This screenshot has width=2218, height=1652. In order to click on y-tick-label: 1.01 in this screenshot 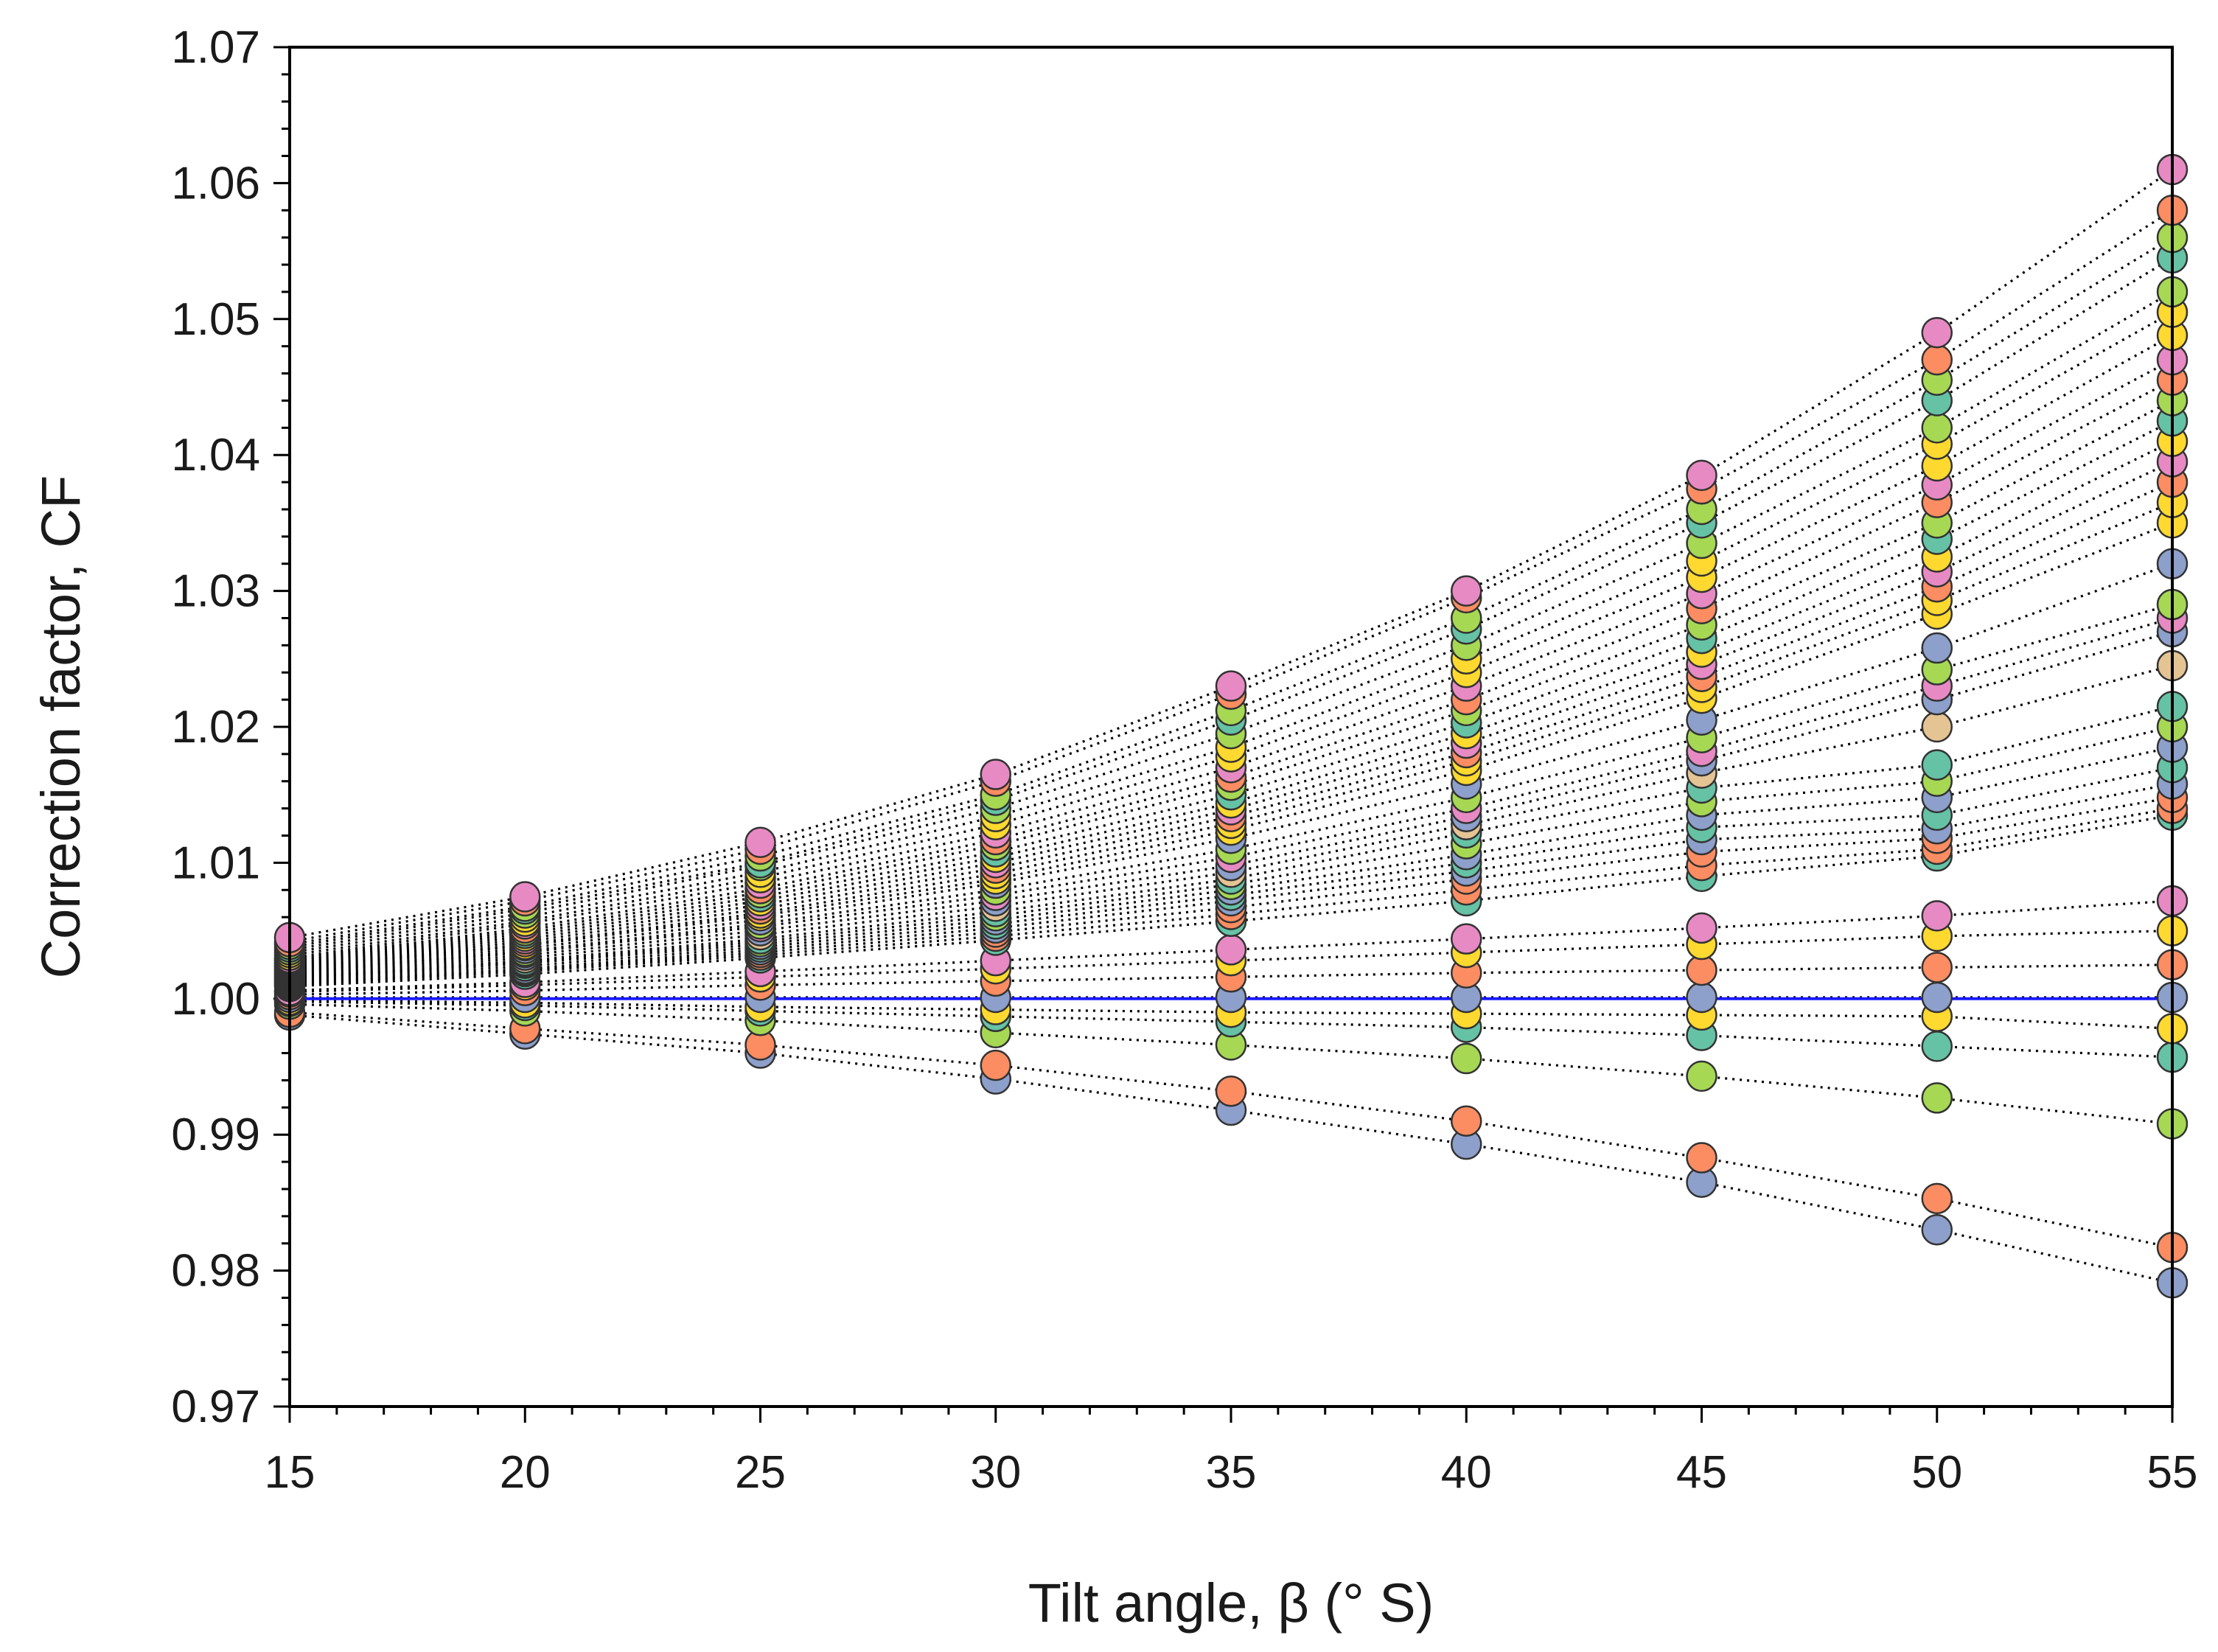, I will do `click(215, 862)`.